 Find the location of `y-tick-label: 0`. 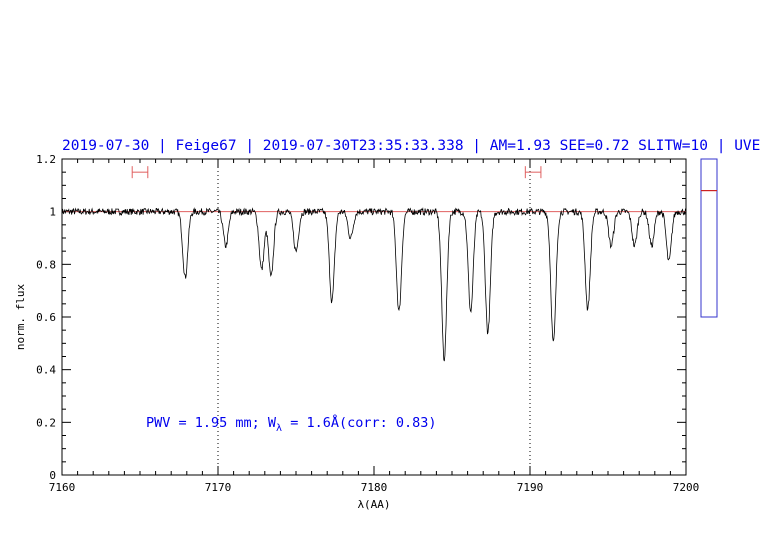

y-tick-label: 0 is located at coordinates (52, 475).